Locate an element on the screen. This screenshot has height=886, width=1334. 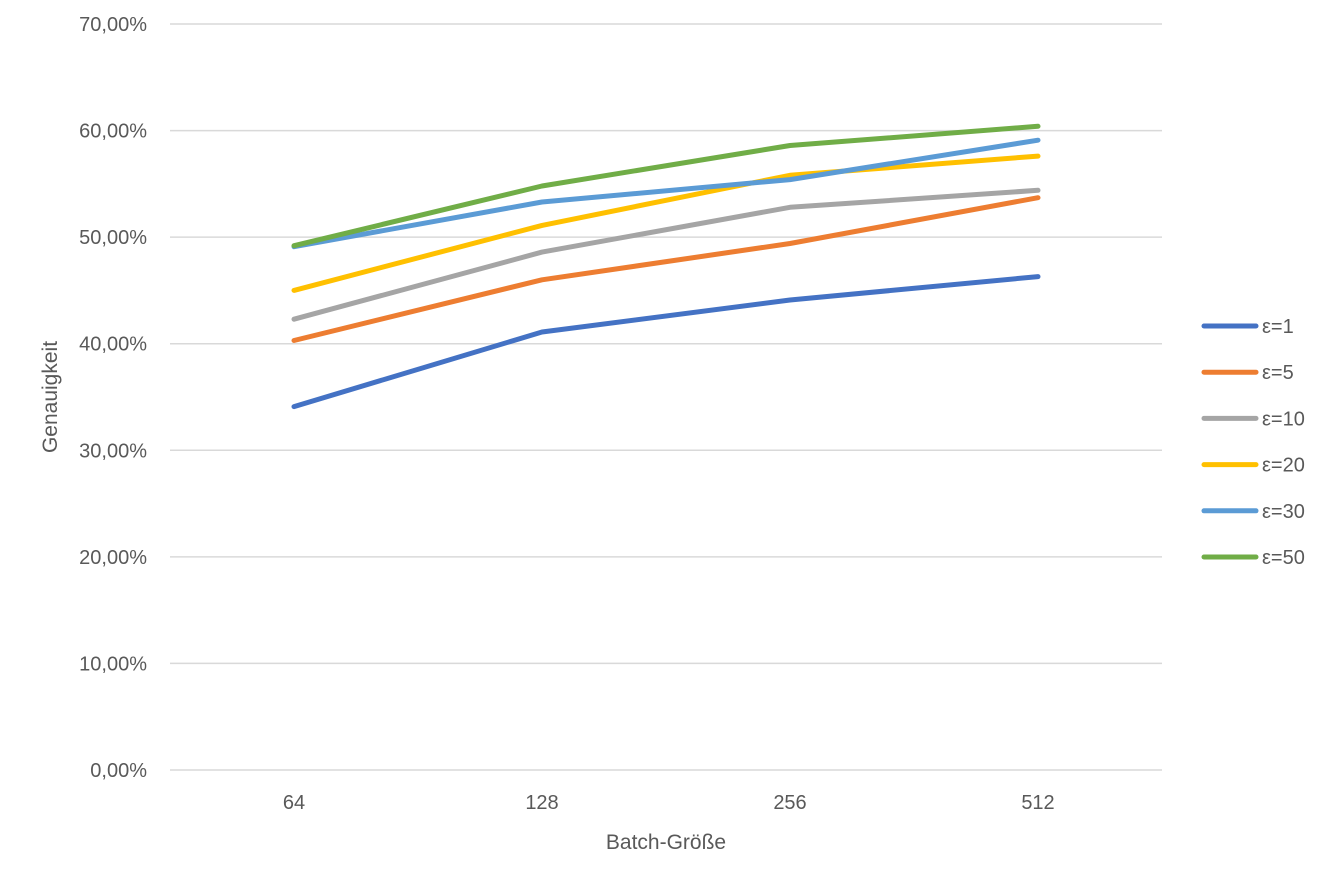
y-tick-label: 40,00% is located at coordinates (113, 345).